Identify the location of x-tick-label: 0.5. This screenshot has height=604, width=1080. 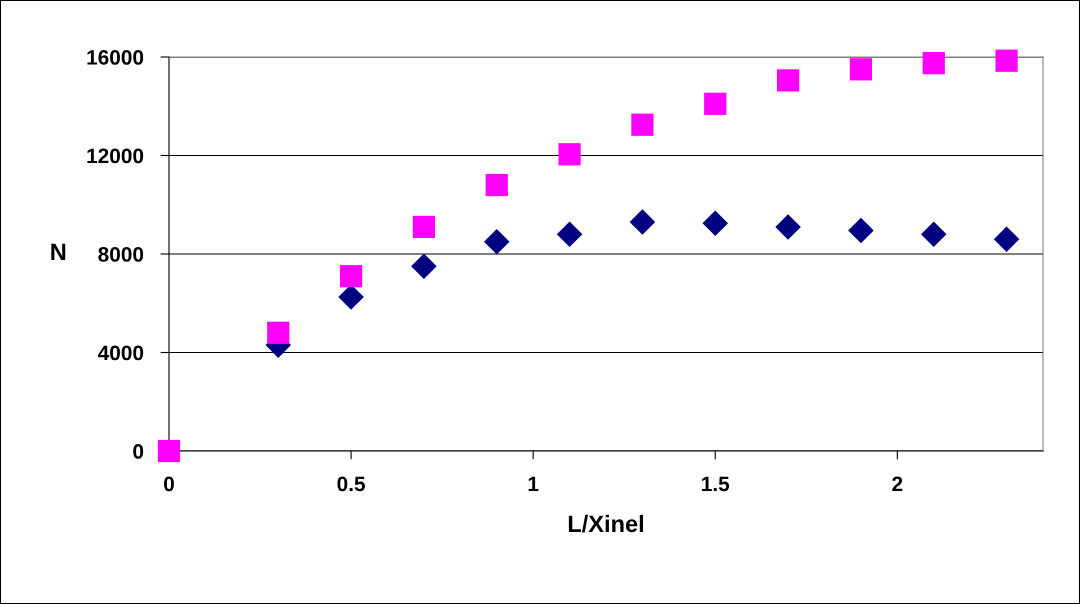
(351, 484).